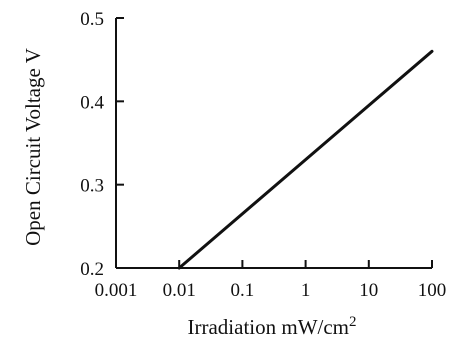 This screenshot has width=455, height=347. I want to click on y-tick-label: 0.3, so click(92, 186).